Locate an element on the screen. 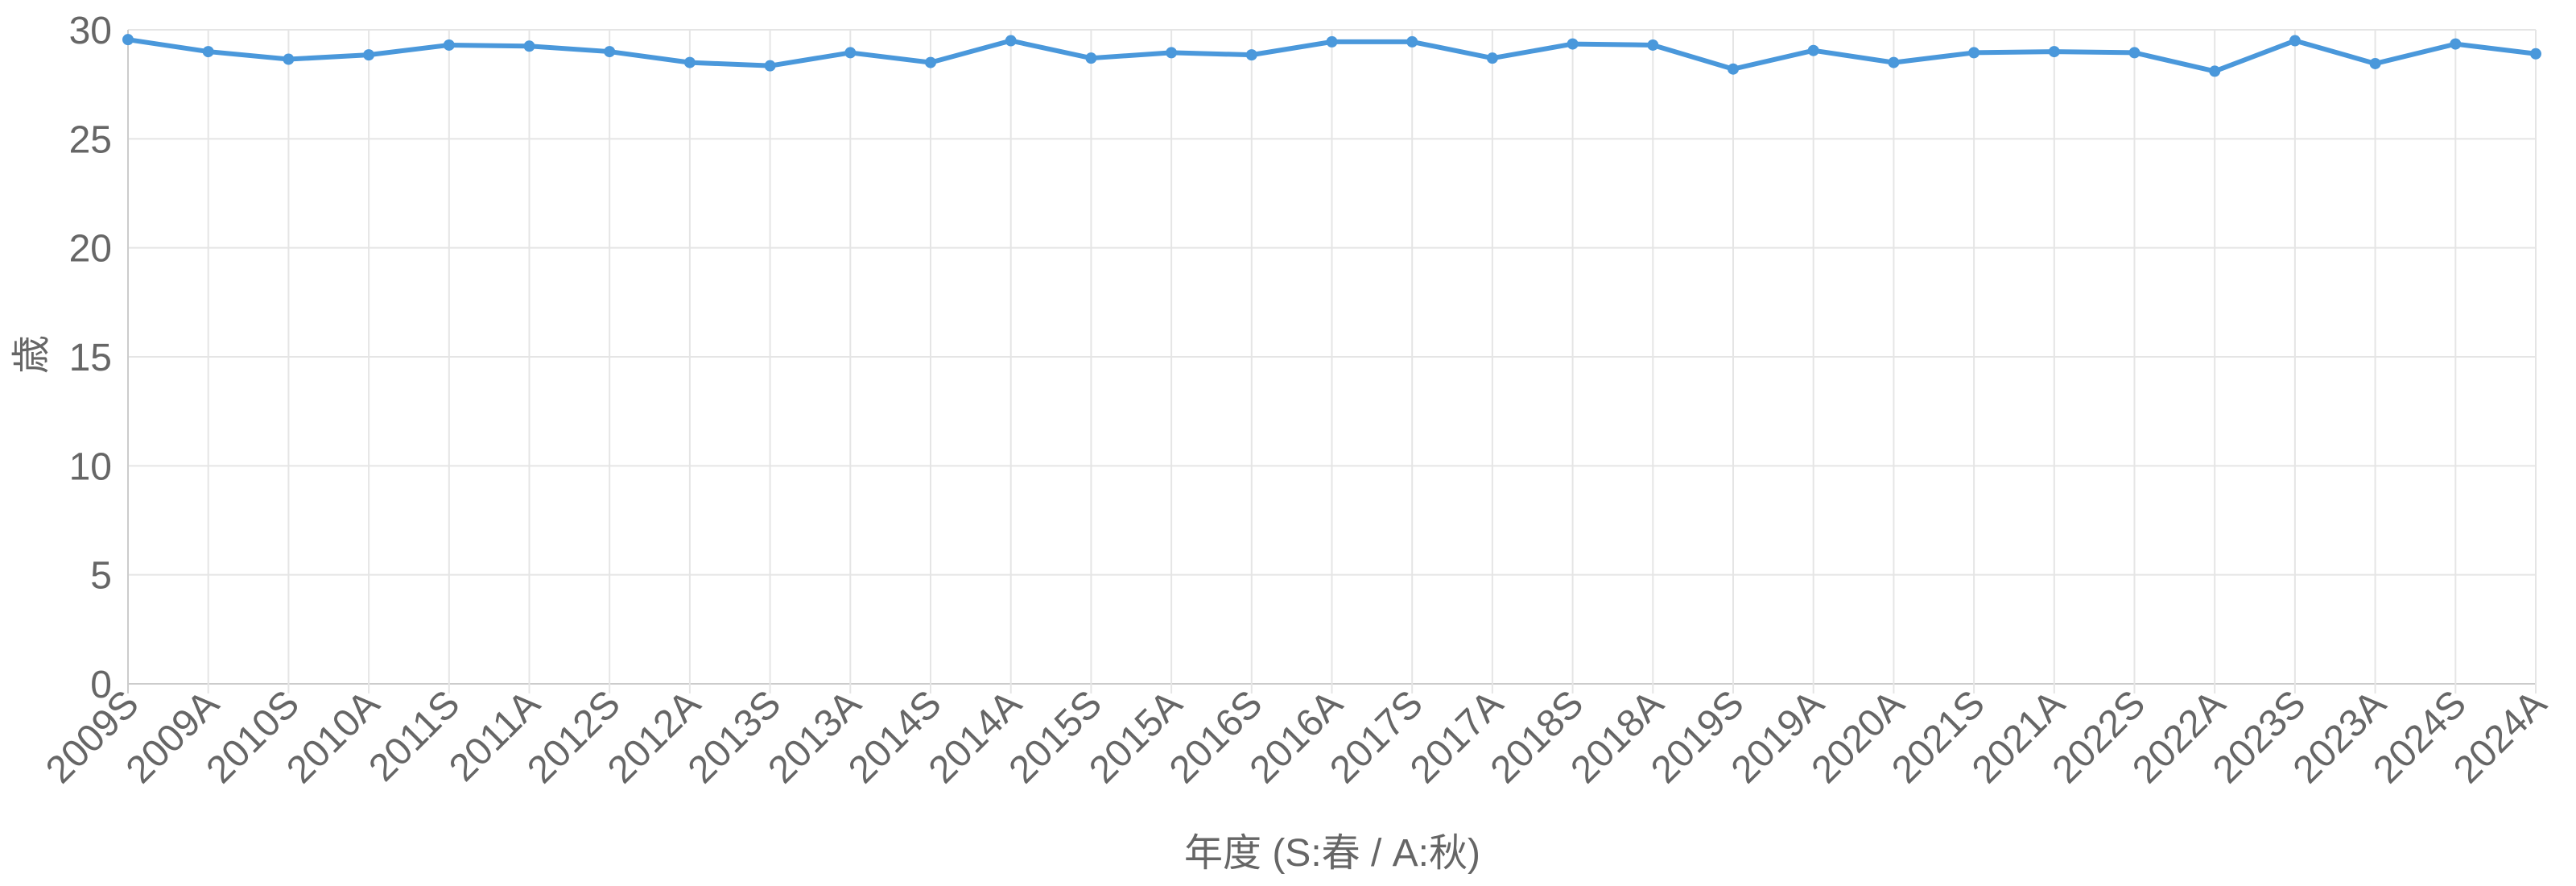 This screenshot has height=886, width=2576. y-tick-label: 20 is located at coordinates (90, 249).